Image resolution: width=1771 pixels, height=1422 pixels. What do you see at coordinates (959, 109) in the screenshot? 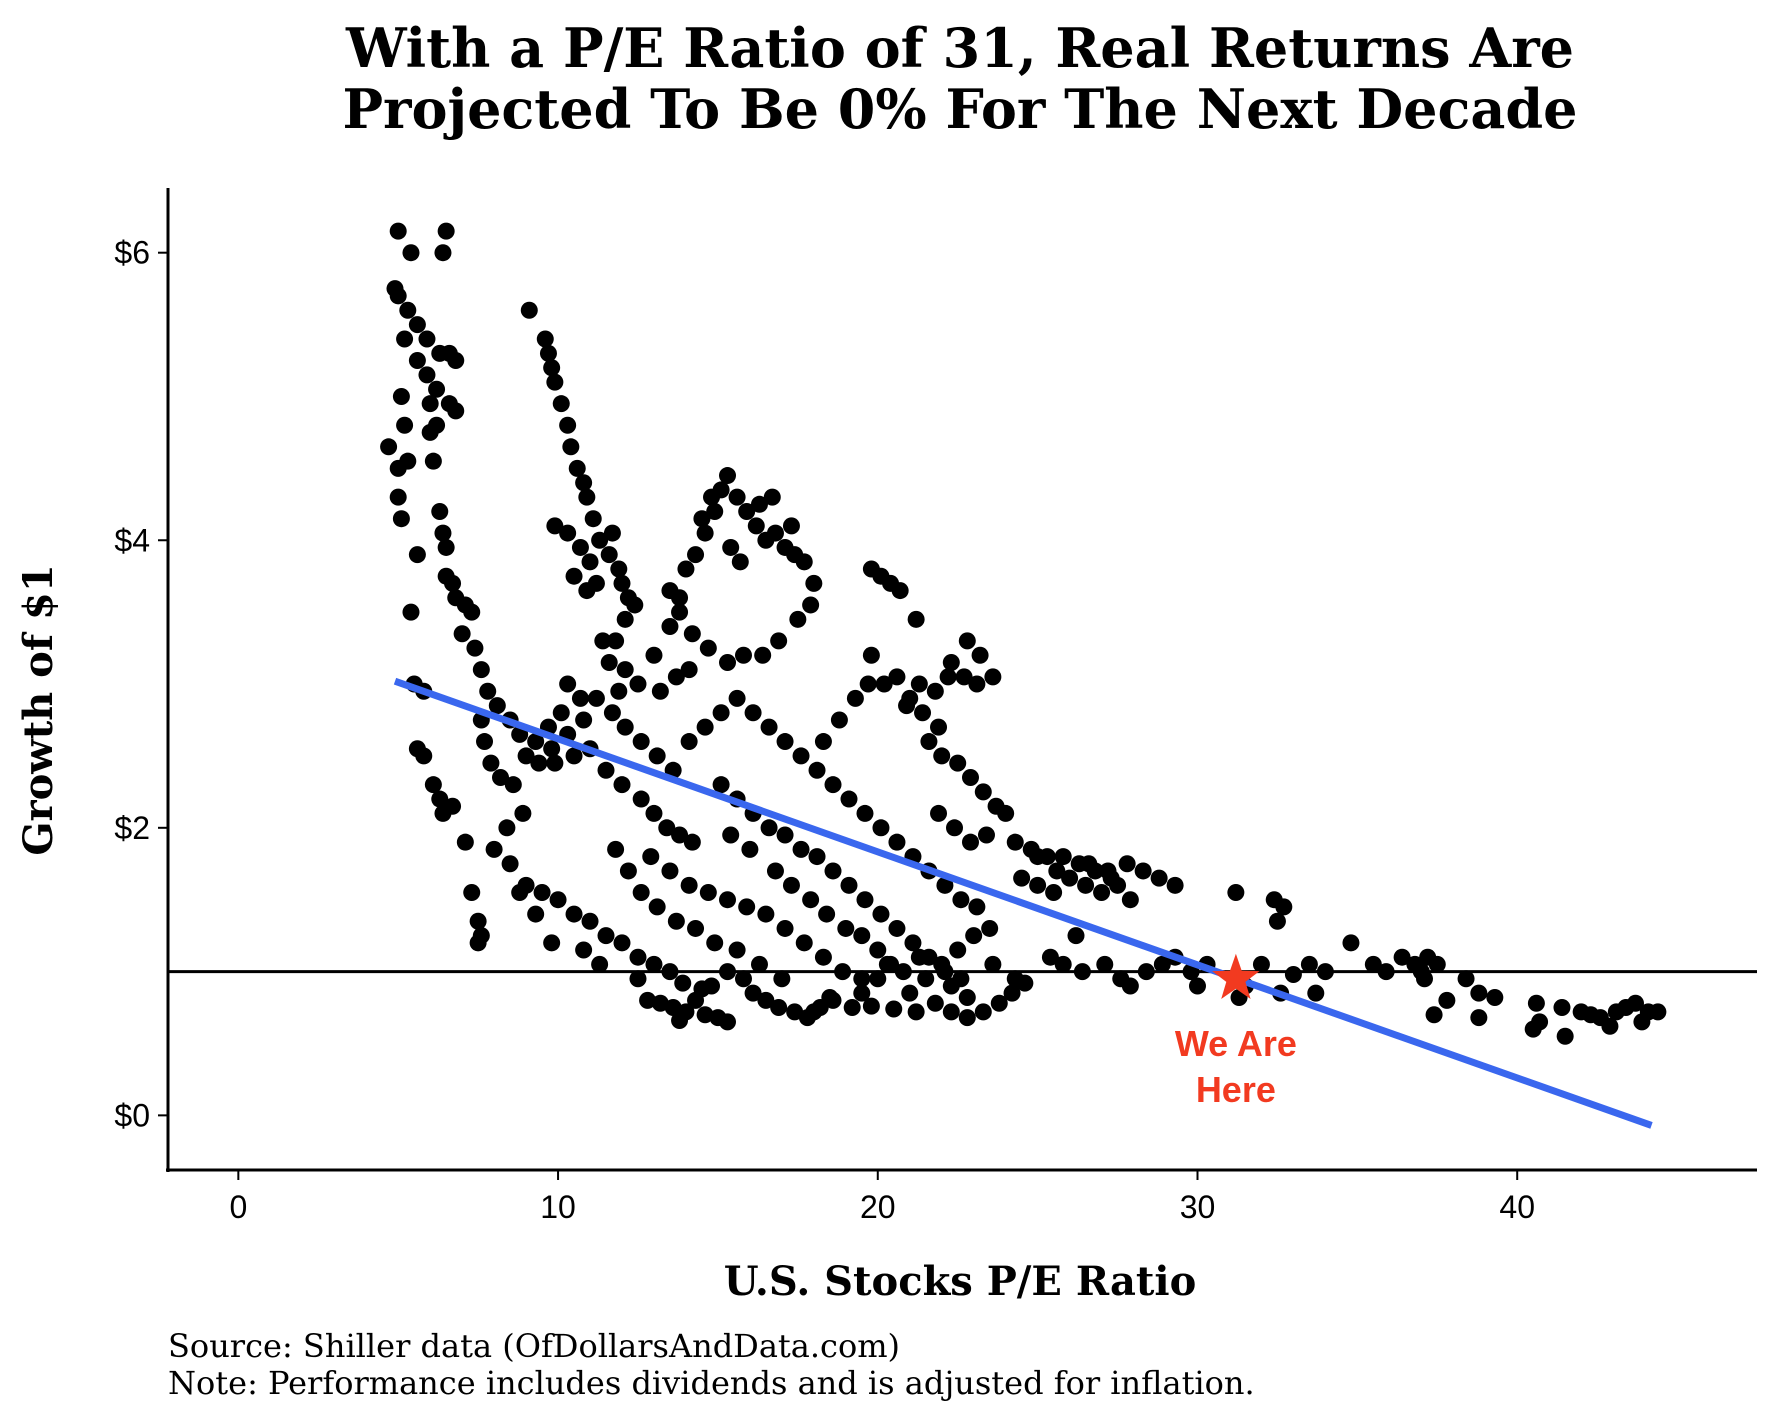
I see `chart-title-line-2: Projected To Be 0% For The Next Decade` at bounding box center [959, 109].